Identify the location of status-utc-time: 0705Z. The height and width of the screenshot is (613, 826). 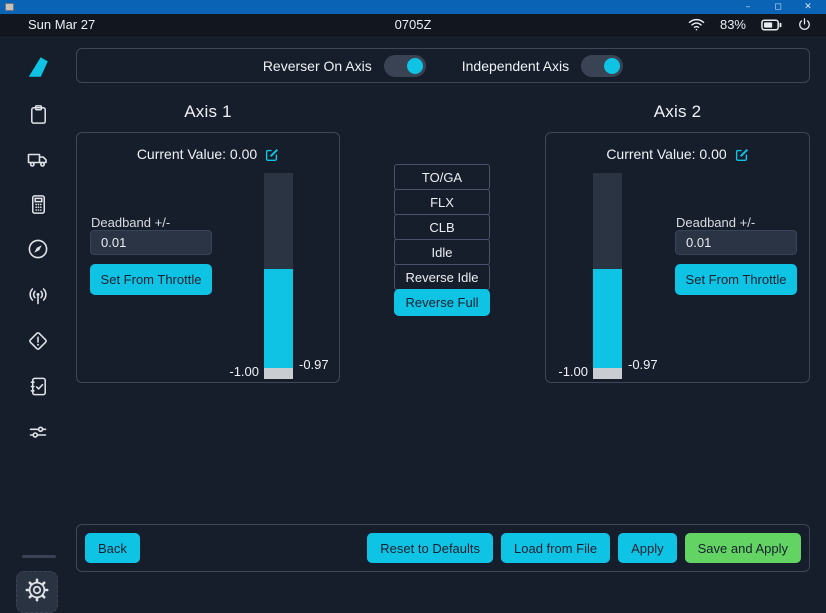
(413, 24).